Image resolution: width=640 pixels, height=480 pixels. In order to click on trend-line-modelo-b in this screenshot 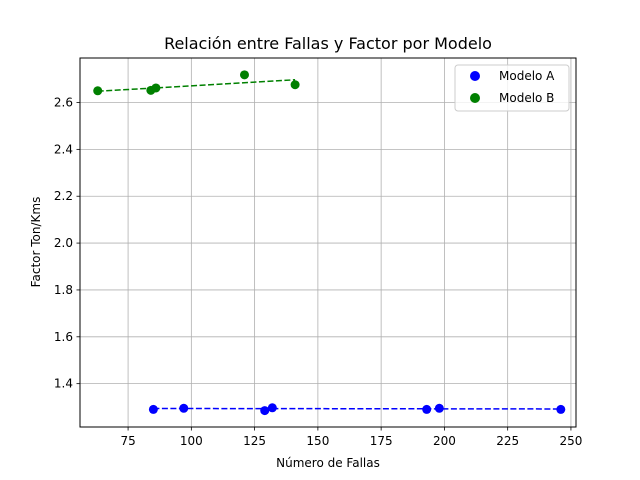, I will do `click(196, 86)`.